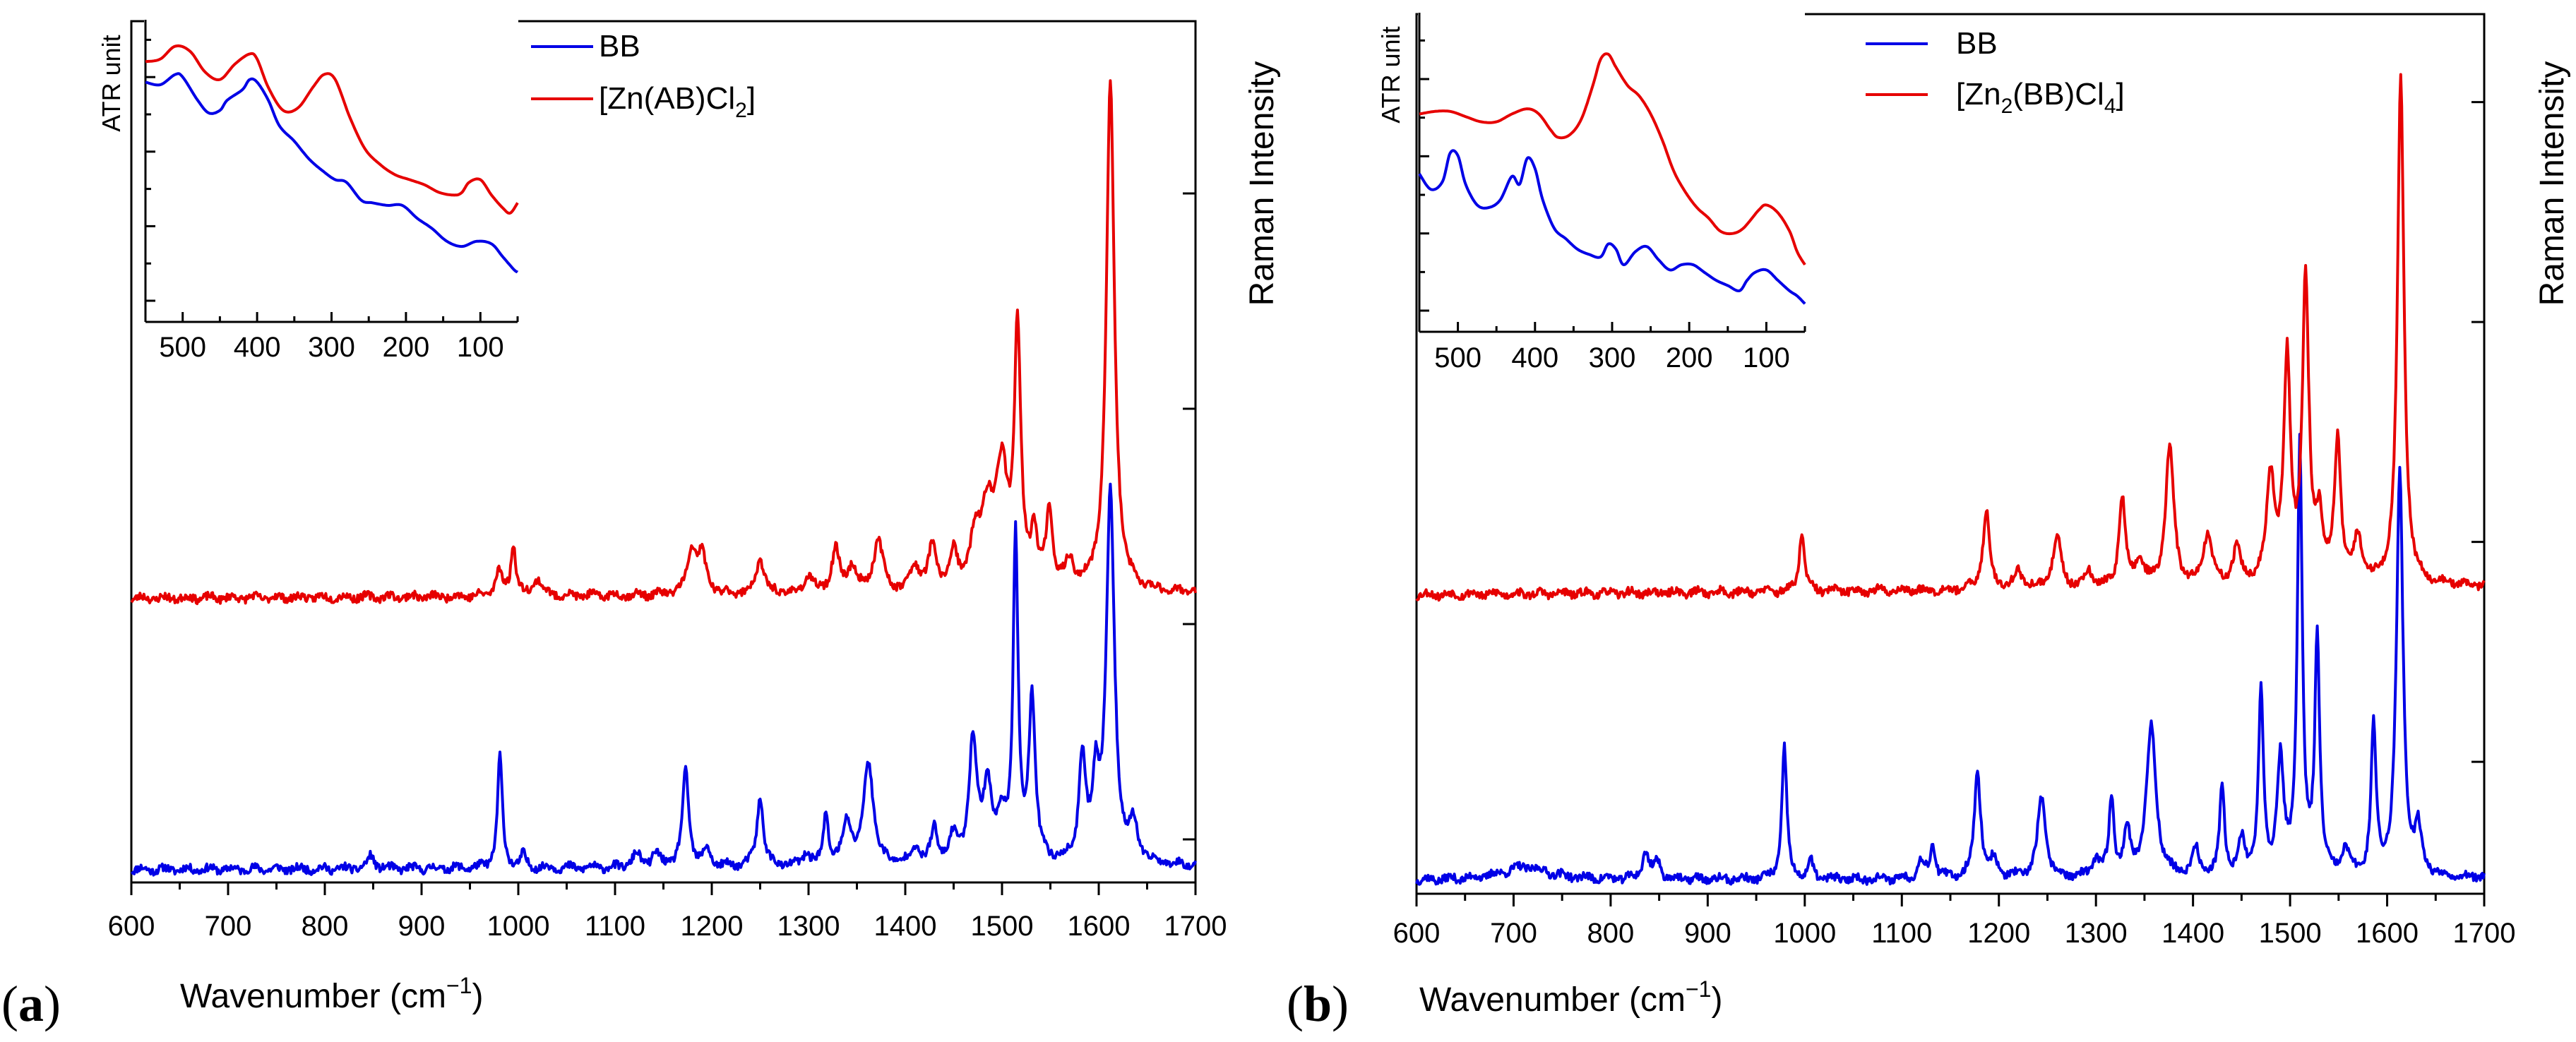 The width and height of the screenshot is (2576, 1042). Describe the element at coordinates (1766, 357) in the screenshot. I see `panel-b-inset-x-tick-label: 100` at that location.